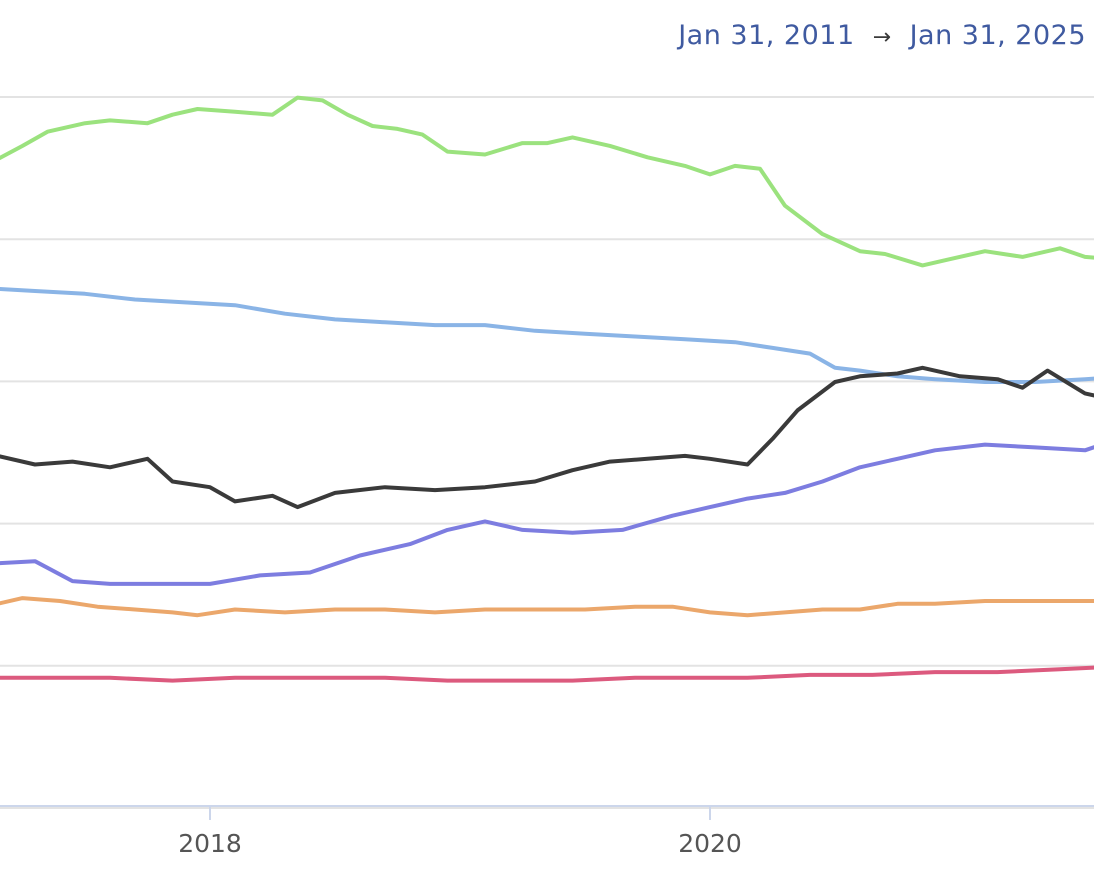 The height and width of the screenshot is (874, 1094). Describe the element at coordinates (766, 35) in the screenshot. I see `date-range-start: Jan 31, 2011` at that location.